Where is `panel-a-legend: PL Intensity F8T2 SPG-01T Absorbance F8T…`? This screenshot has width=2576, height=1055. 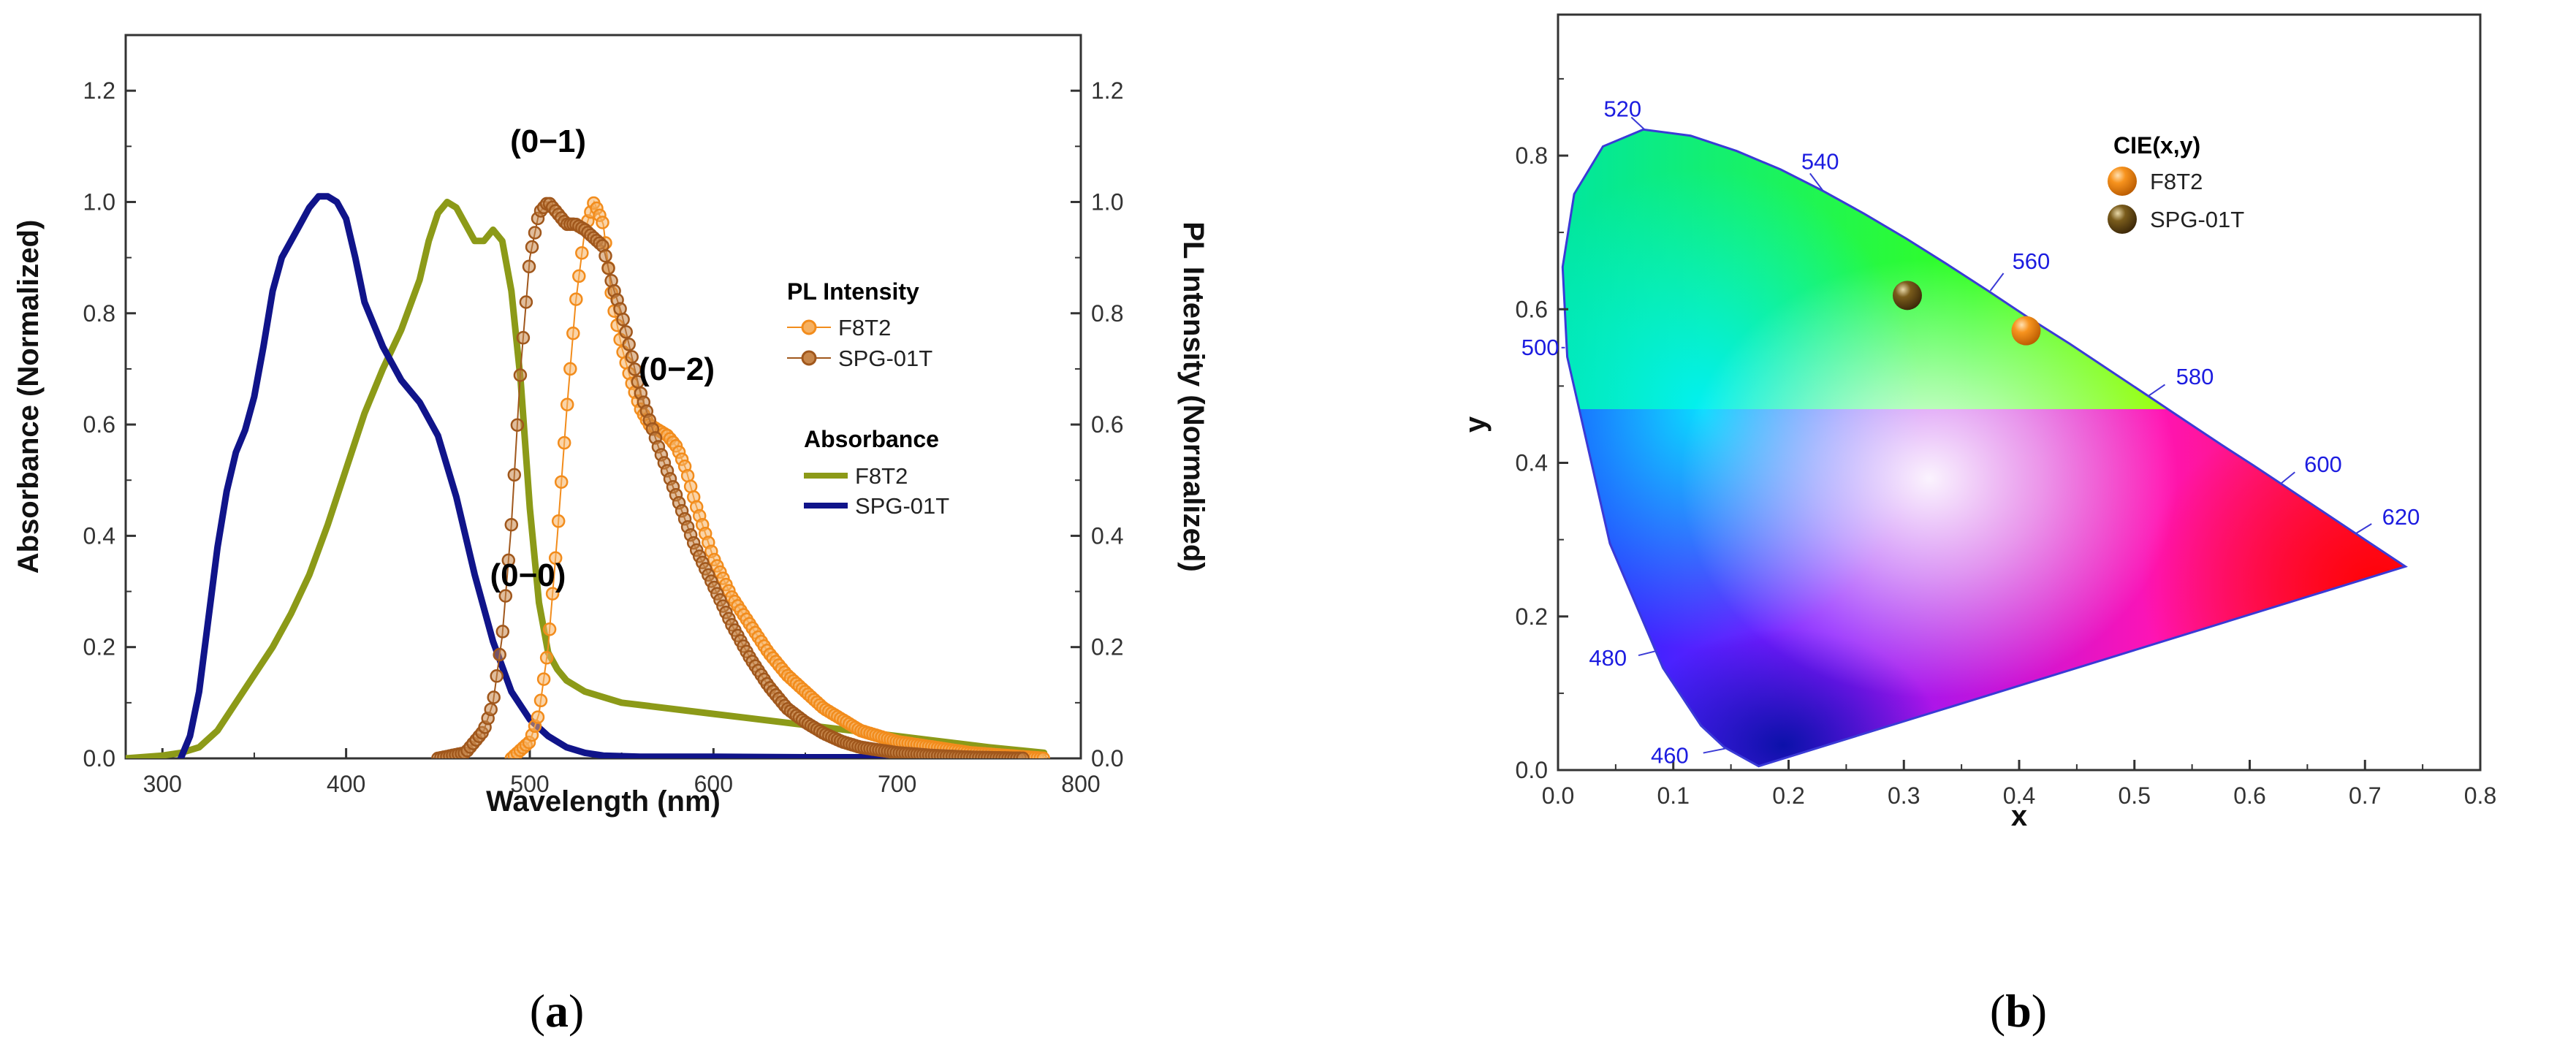
panel-a-legend: PL Intensity F8T2 SPG-01T Absorbance F8T… is located at coordinates (868, 398).